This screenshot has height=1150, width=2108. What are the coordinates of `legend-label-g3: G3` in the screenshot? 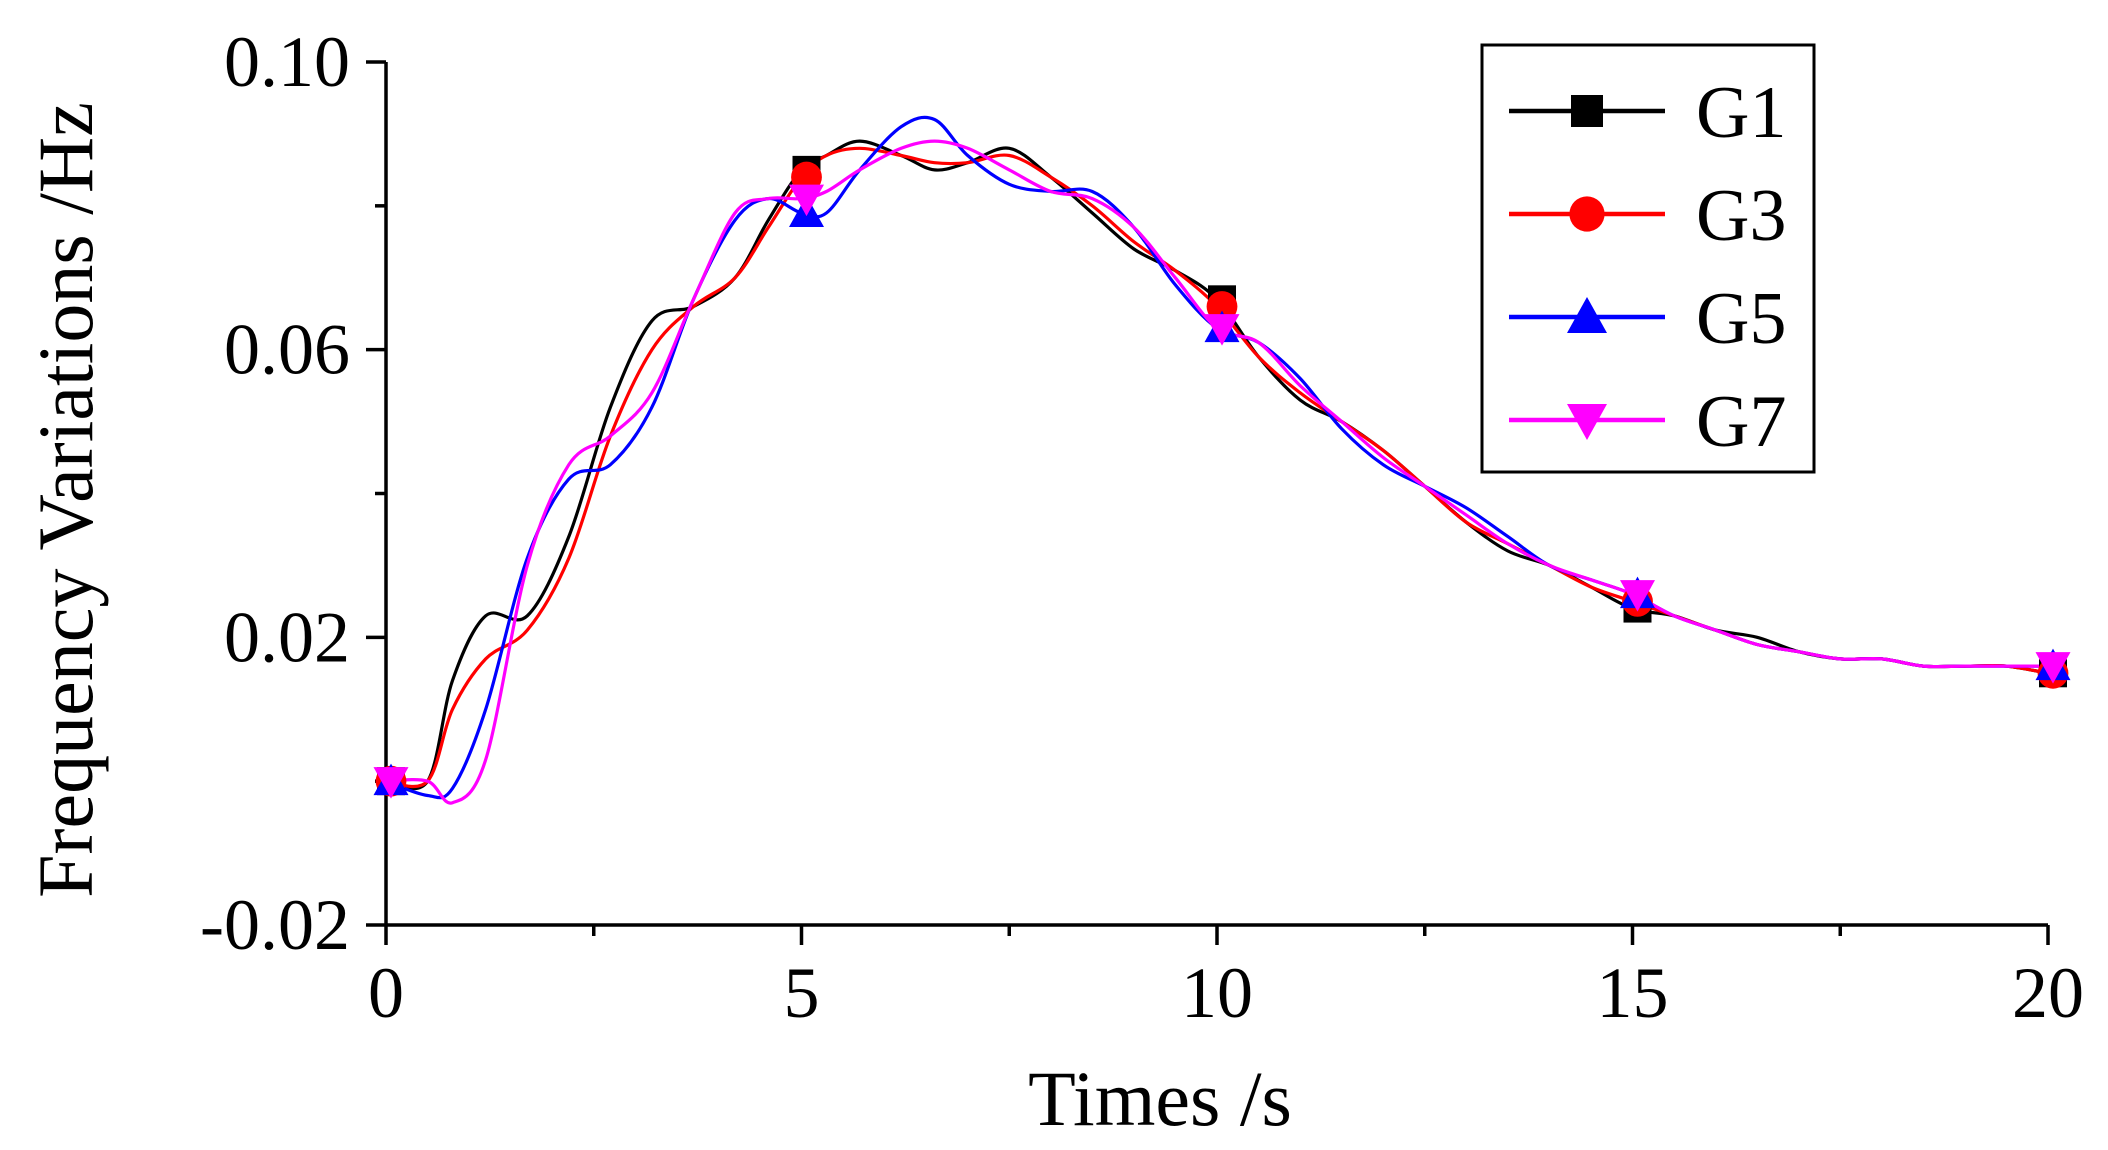 It's located at (1741, 216).